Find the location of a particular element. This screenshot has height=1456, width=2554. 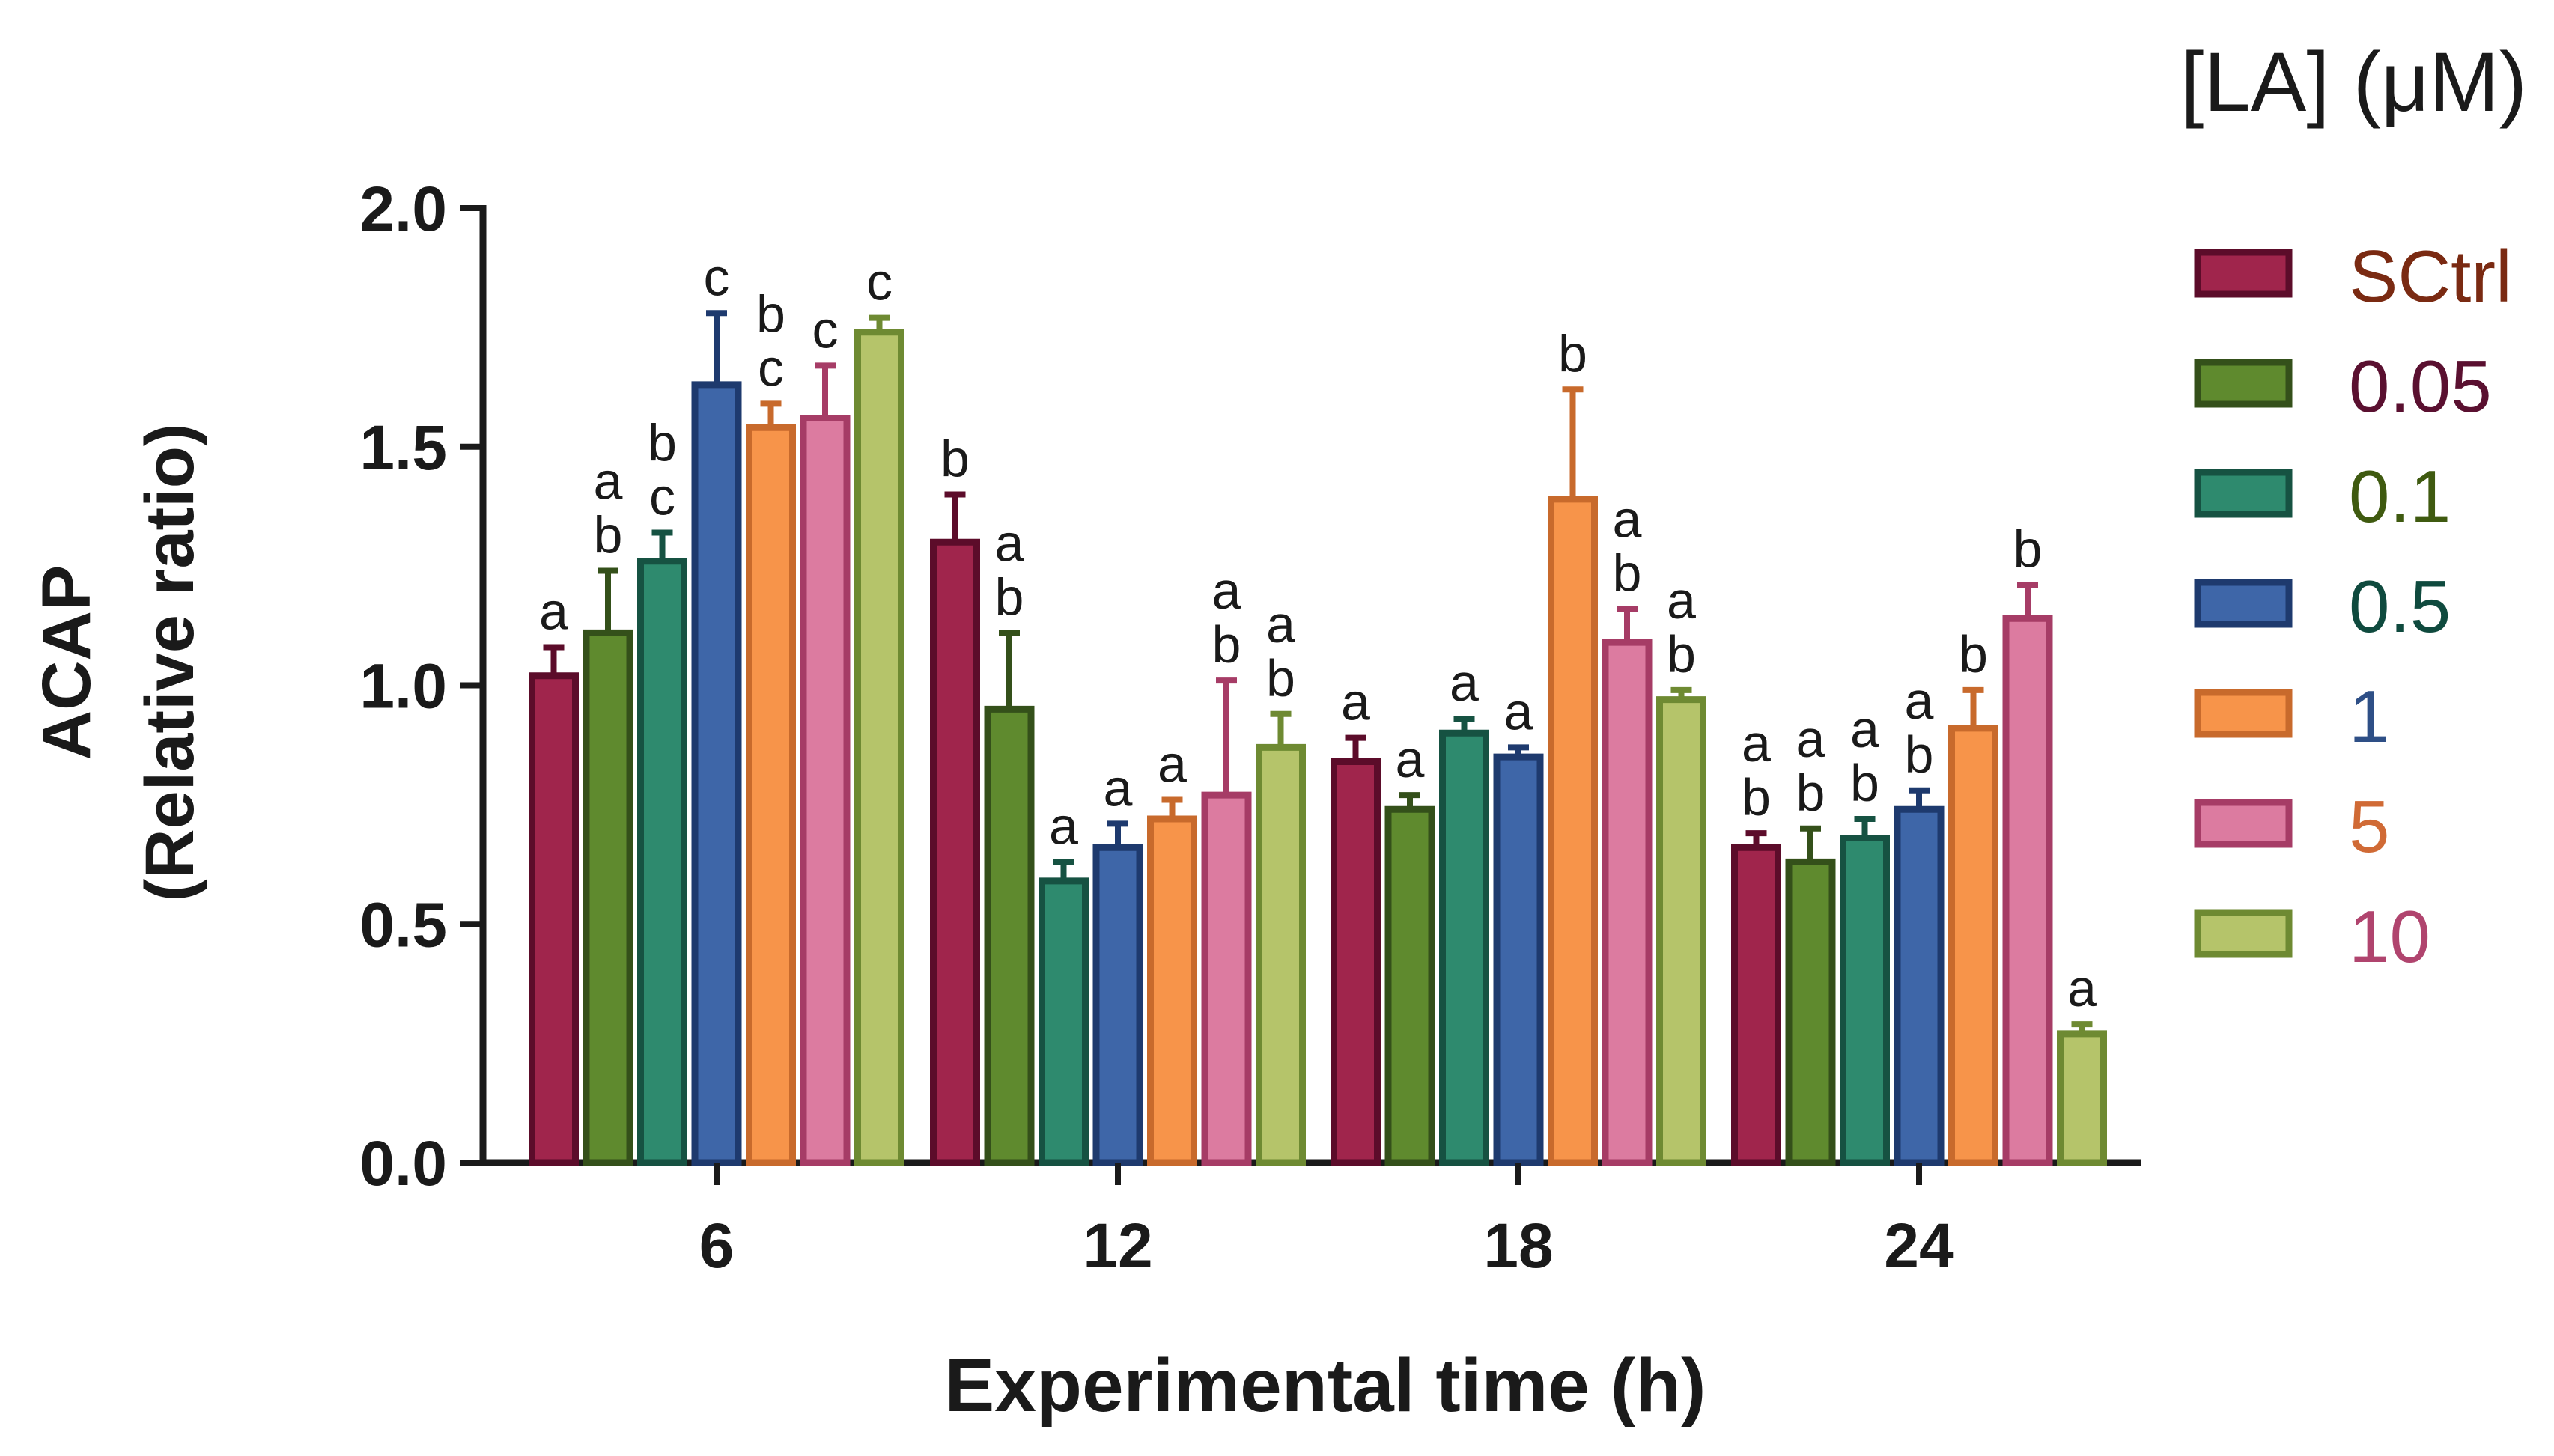

legend-label: 1 is located at coordinates (2370, 716).